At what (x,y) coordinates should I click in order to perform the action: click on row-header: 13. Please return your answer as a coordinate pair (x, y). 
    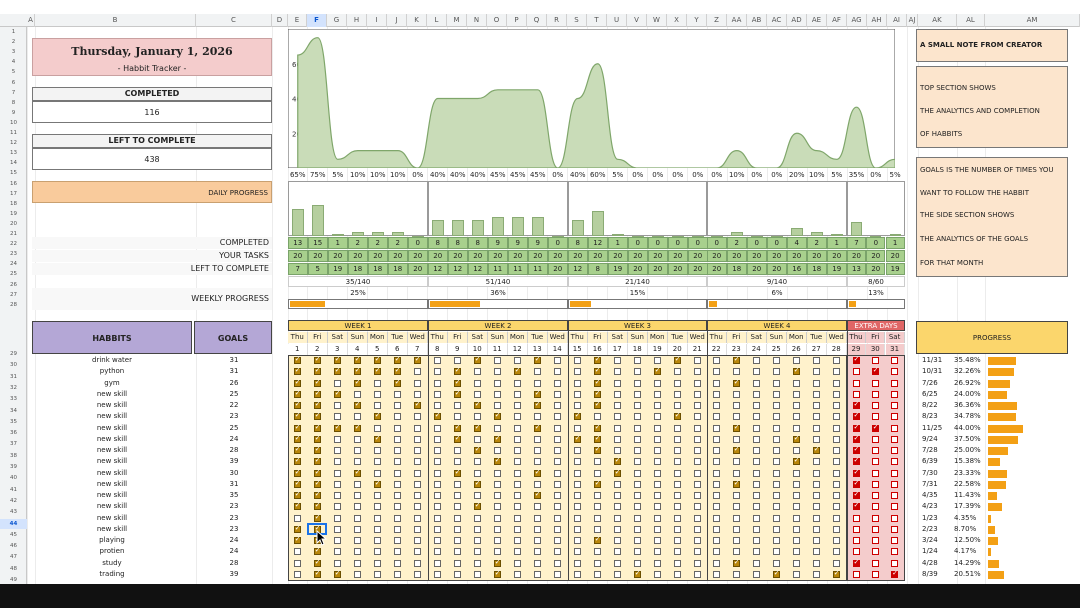
    Looking at the image, I should click on (13, 153).